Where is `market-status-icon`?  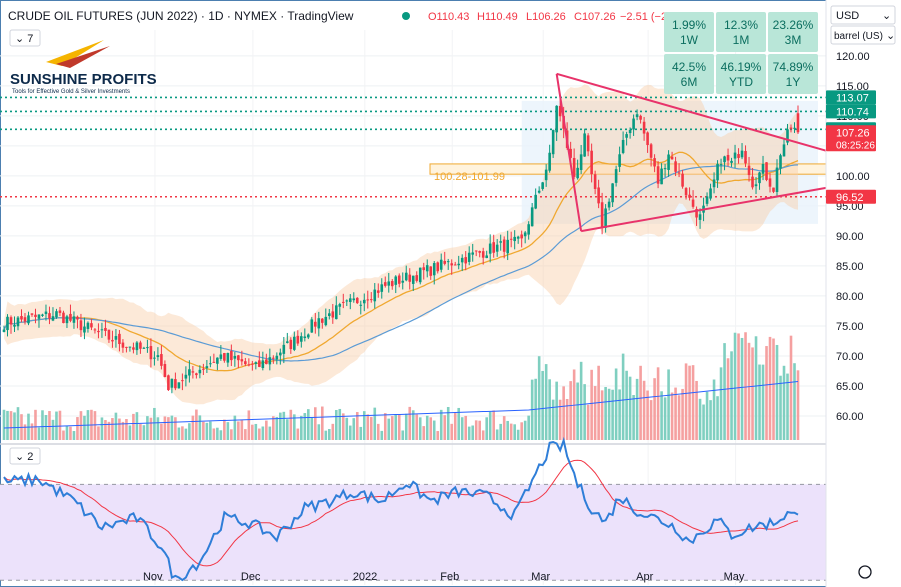
market-status-icon is located at coordinates (406, 16).